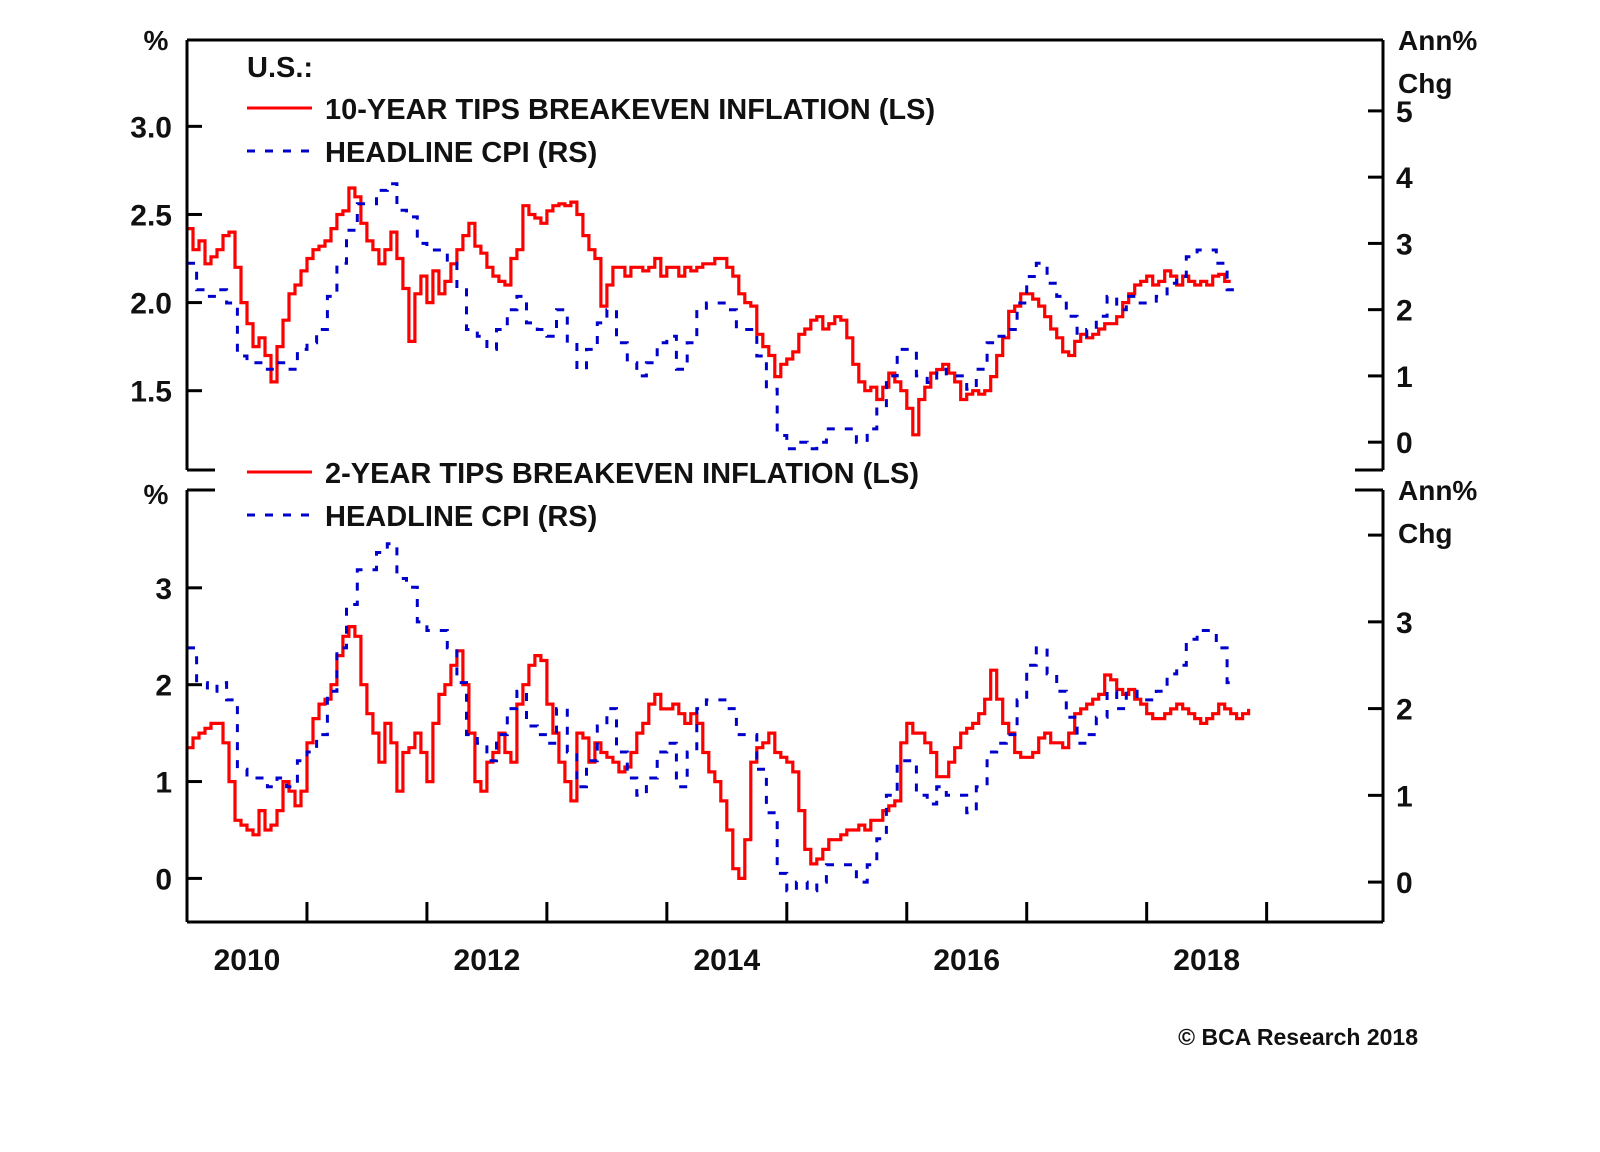 The image size is (1600, 1152). I want to click on bottom-right-tick-label: 2, so click(1404, 710).